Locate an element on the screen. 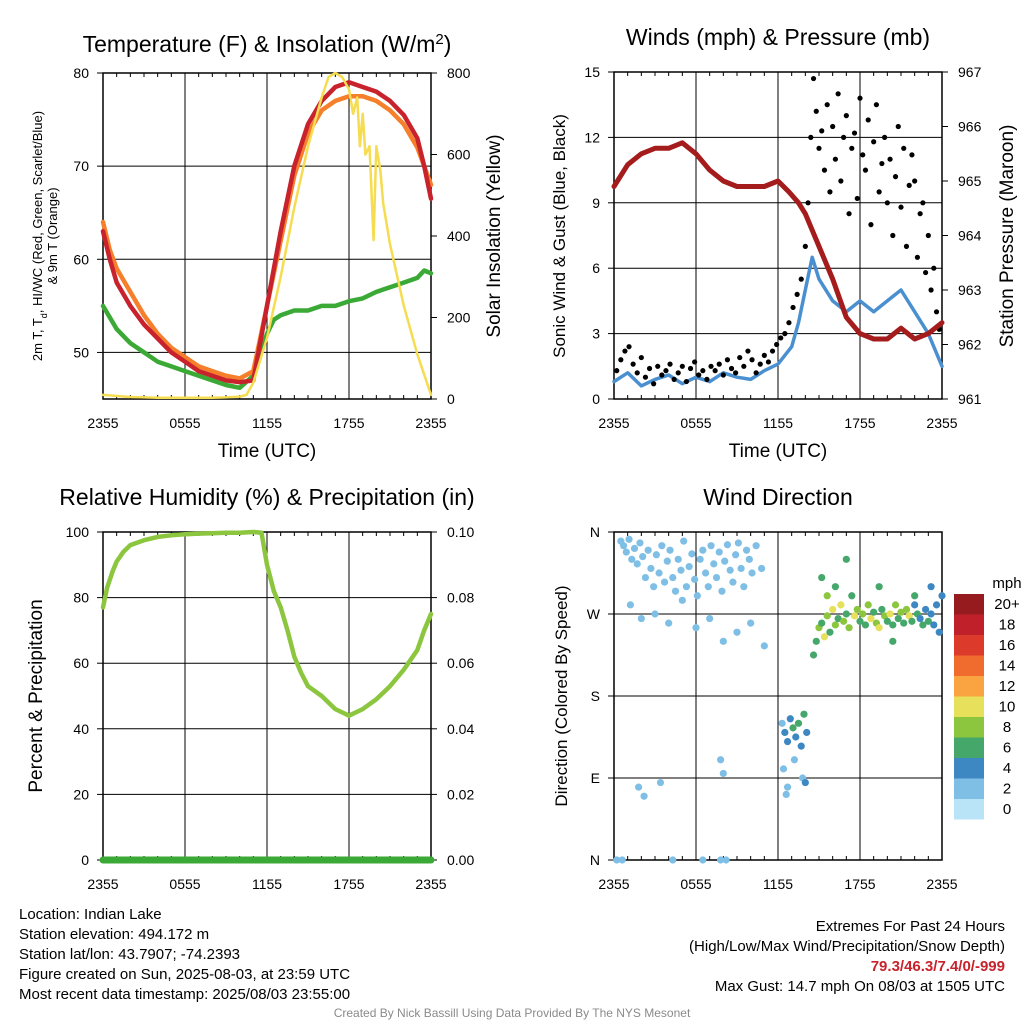 Image resolution: width=1024 pixels, height=1024 pixels. y2-tick-label: 964 is located at coordinates (970, 236).